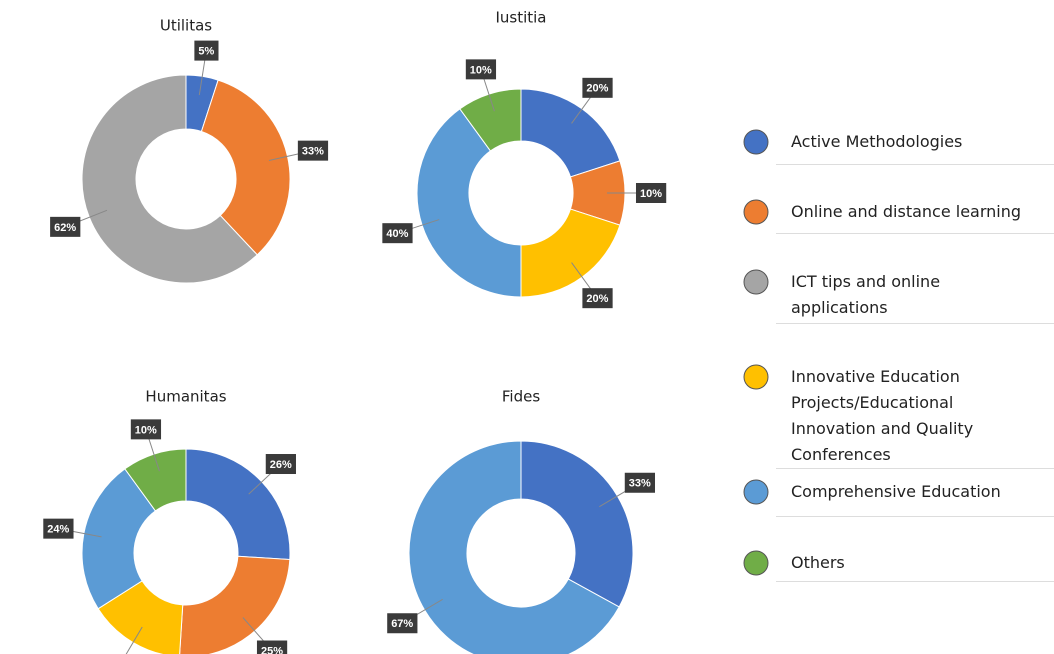  What do you see at coordinates (877, 141) in the screenshot?
I see `legend-label: Active Methodologies` at bounding box center [877, 141].